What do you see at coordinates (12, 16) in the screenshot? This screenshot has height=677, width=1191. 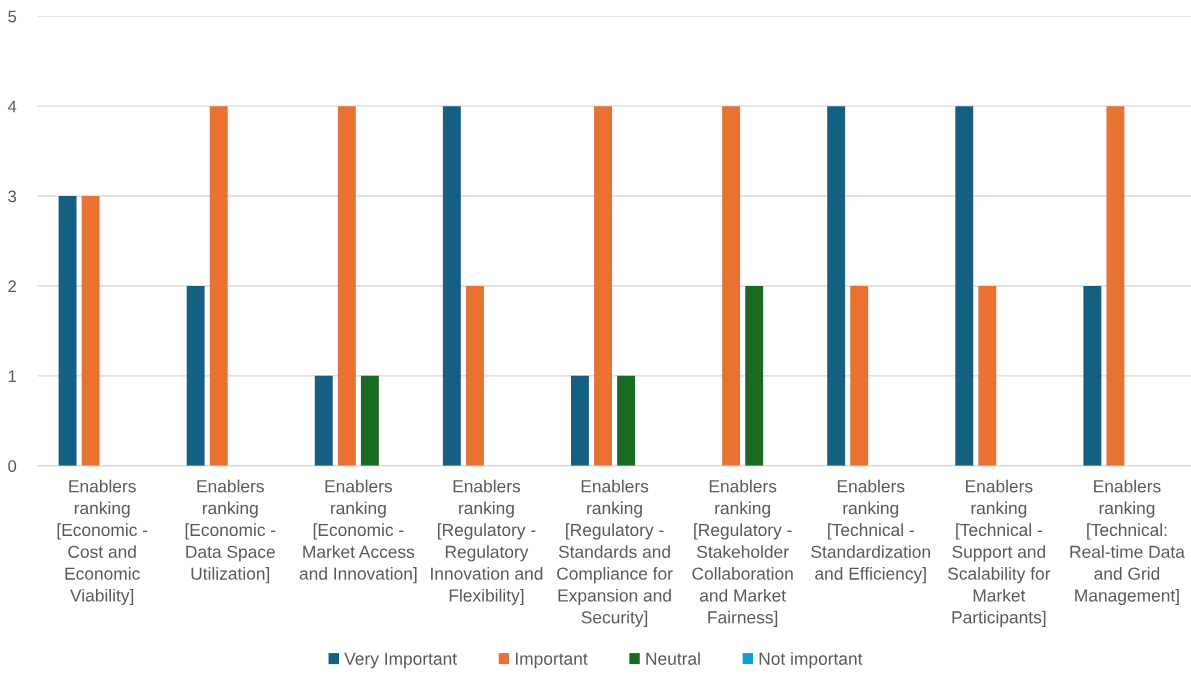 I see `y-tick-label: 5` at bounding box center [12, 16].